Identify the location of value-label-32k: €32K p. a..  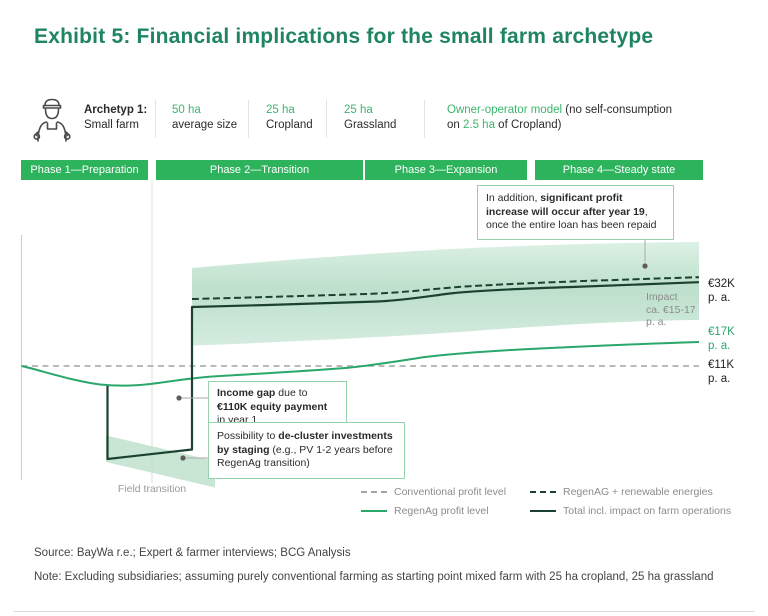
(721, 291).